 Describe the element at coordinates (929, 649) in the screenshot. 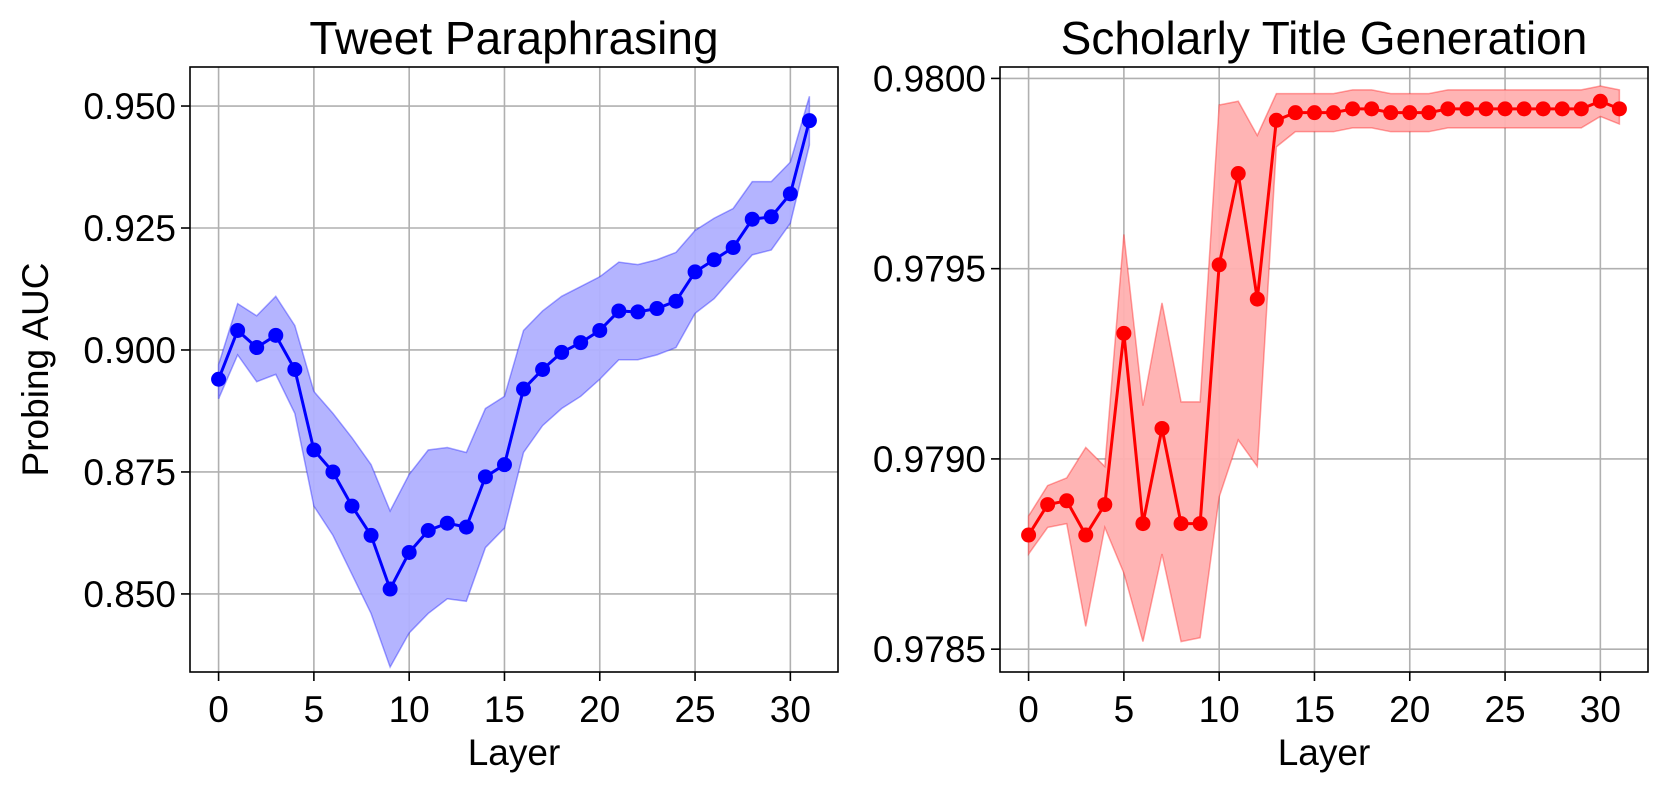

I see `chart-1-y-tick-label: 0.9785` at that location.